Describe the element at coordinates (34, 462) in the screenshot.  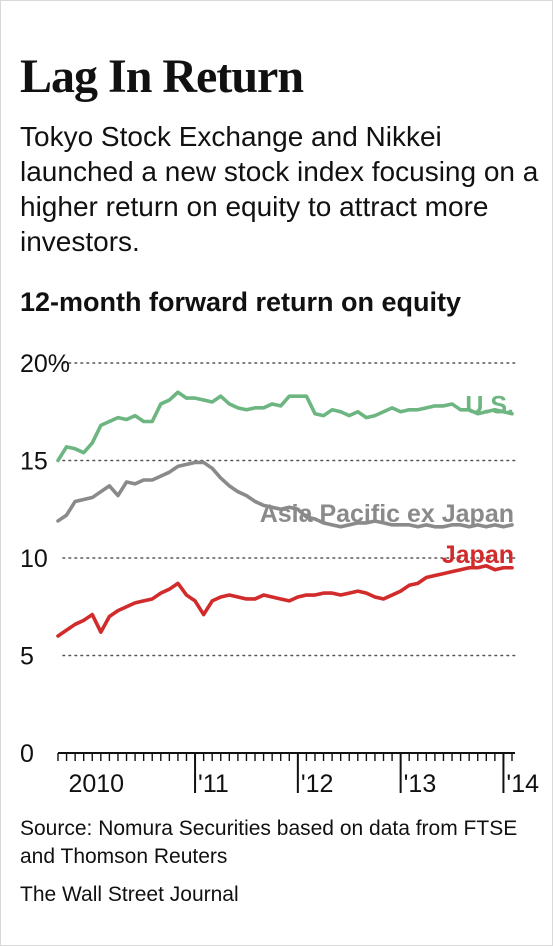
I see `y-tick-label-15: 15` at that location.